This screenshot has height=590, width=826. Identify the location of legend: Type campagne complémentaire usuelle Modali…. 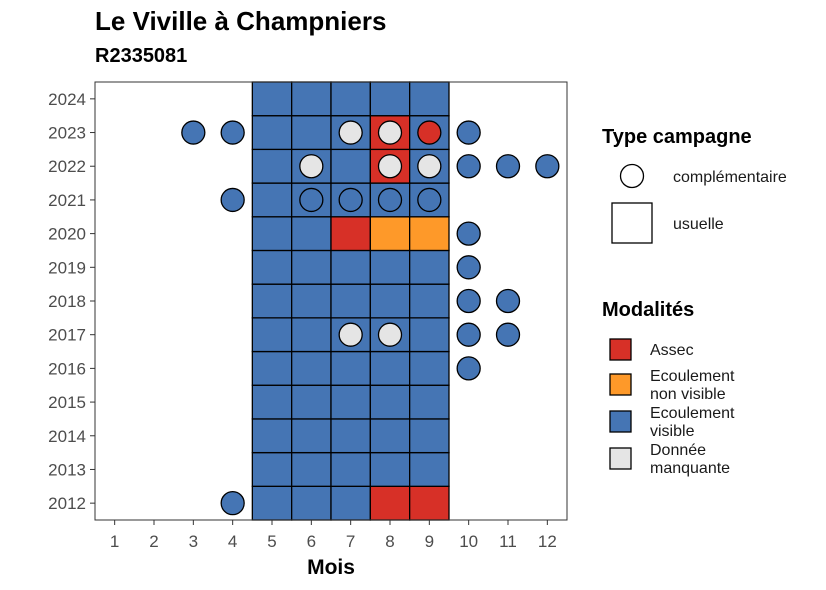
(694, 301).